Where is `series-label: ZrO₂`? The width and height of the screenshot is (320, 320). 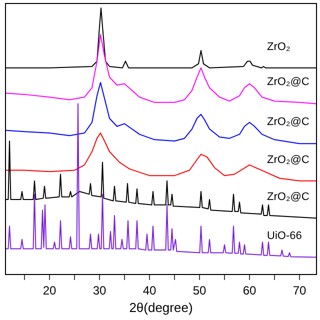
series-label: ZrO₂ is located at coordinates (278, 47).